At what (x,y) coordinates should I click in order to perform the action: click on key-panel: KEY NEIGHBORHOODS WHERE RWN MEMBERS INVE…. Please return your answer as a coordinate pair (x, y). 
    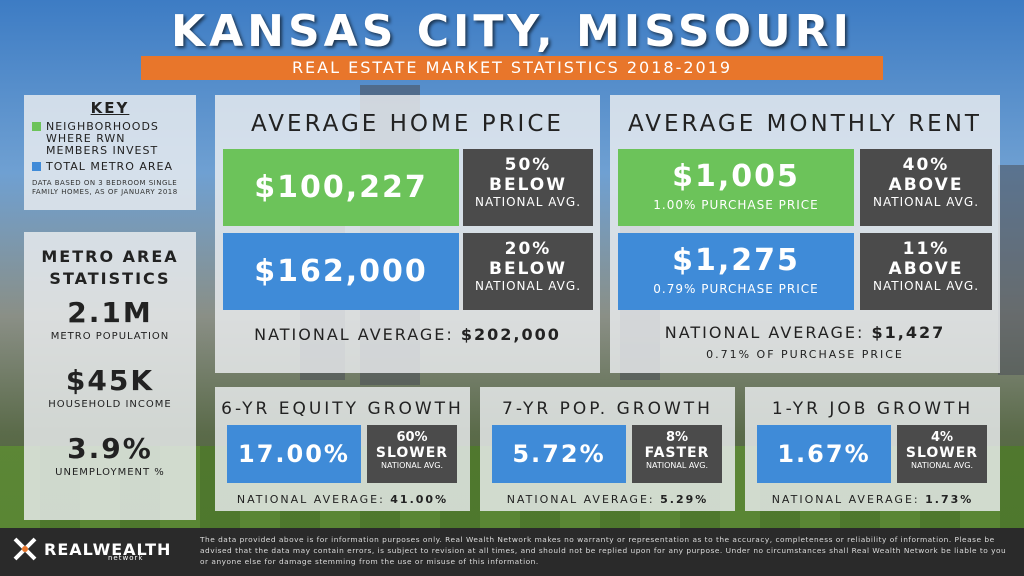
    Looking at the image, I should click on (110, 152).